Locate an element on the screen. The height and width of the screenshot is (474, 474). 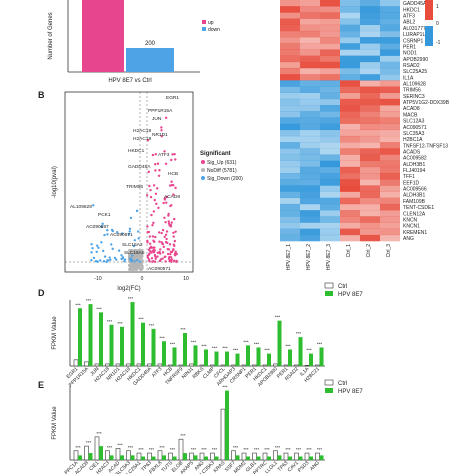
legend-e-ctrl-label: Ctrl is located at coordinates (342, 384).